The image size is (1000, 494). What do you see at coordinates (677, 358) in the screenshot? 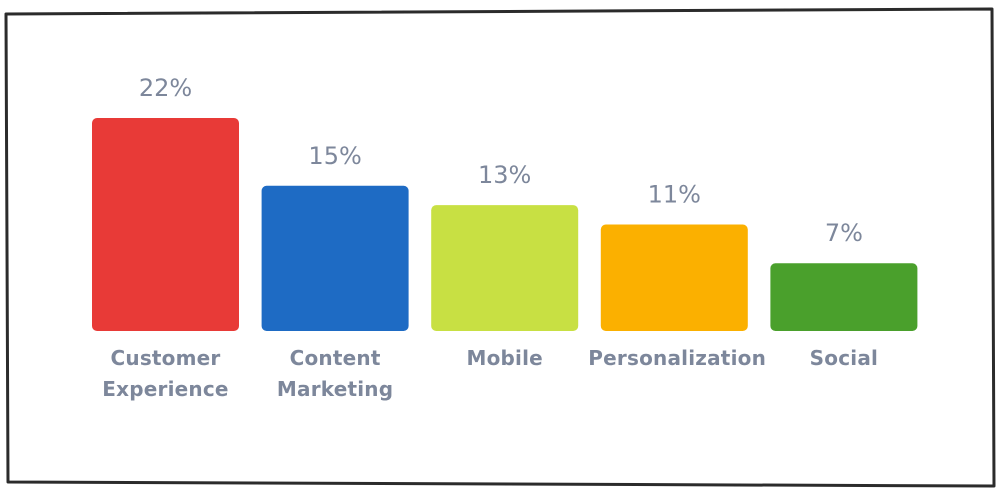
I see `category-label: Personalization` at bounding box center [677, 358].